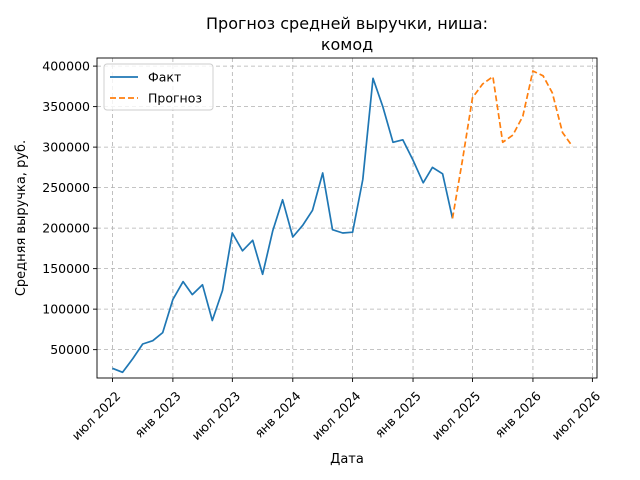  Describe the element at coordinates (66, 66) in the screenshot. I see `y-tick-label: 400000` at that location.